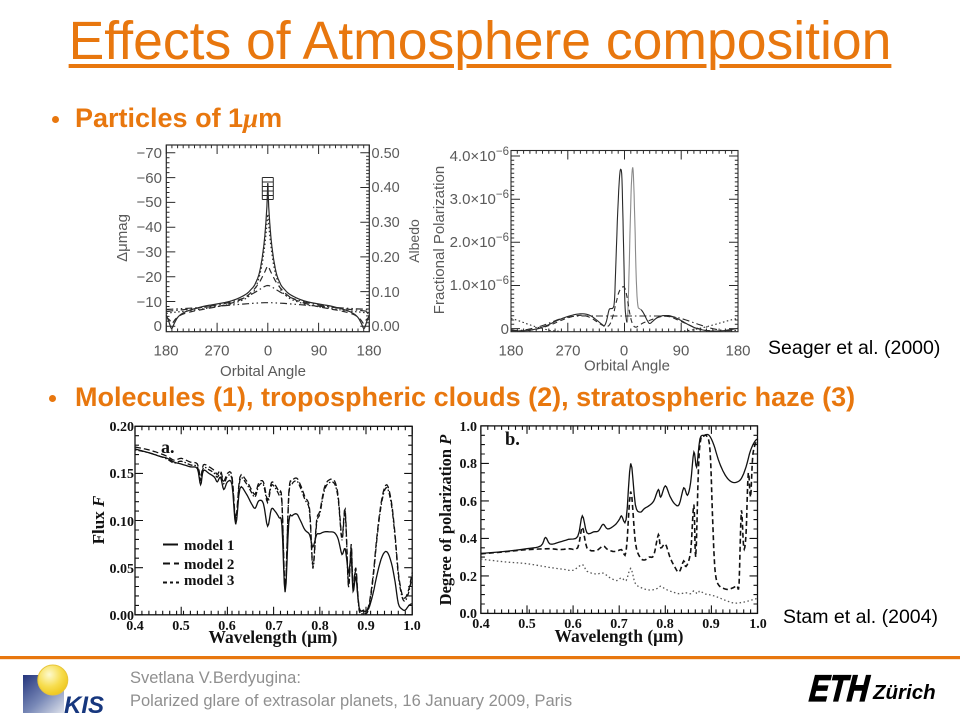 The width and height of the screenshot is (960, 720). Describe the element at coordinates (439, 240) in the screenshot. I see `svg-text: Fractional Polarization` at that location.